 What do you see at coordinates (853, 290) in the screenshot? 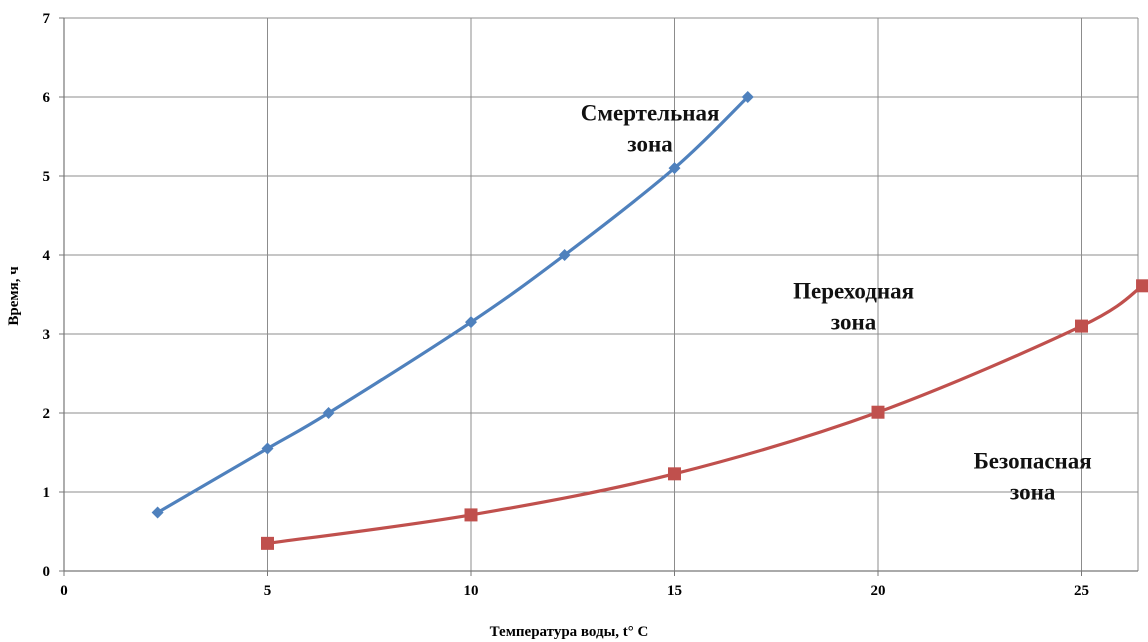
I see `zone-label: Переходная` at bounding box center [853, 290].